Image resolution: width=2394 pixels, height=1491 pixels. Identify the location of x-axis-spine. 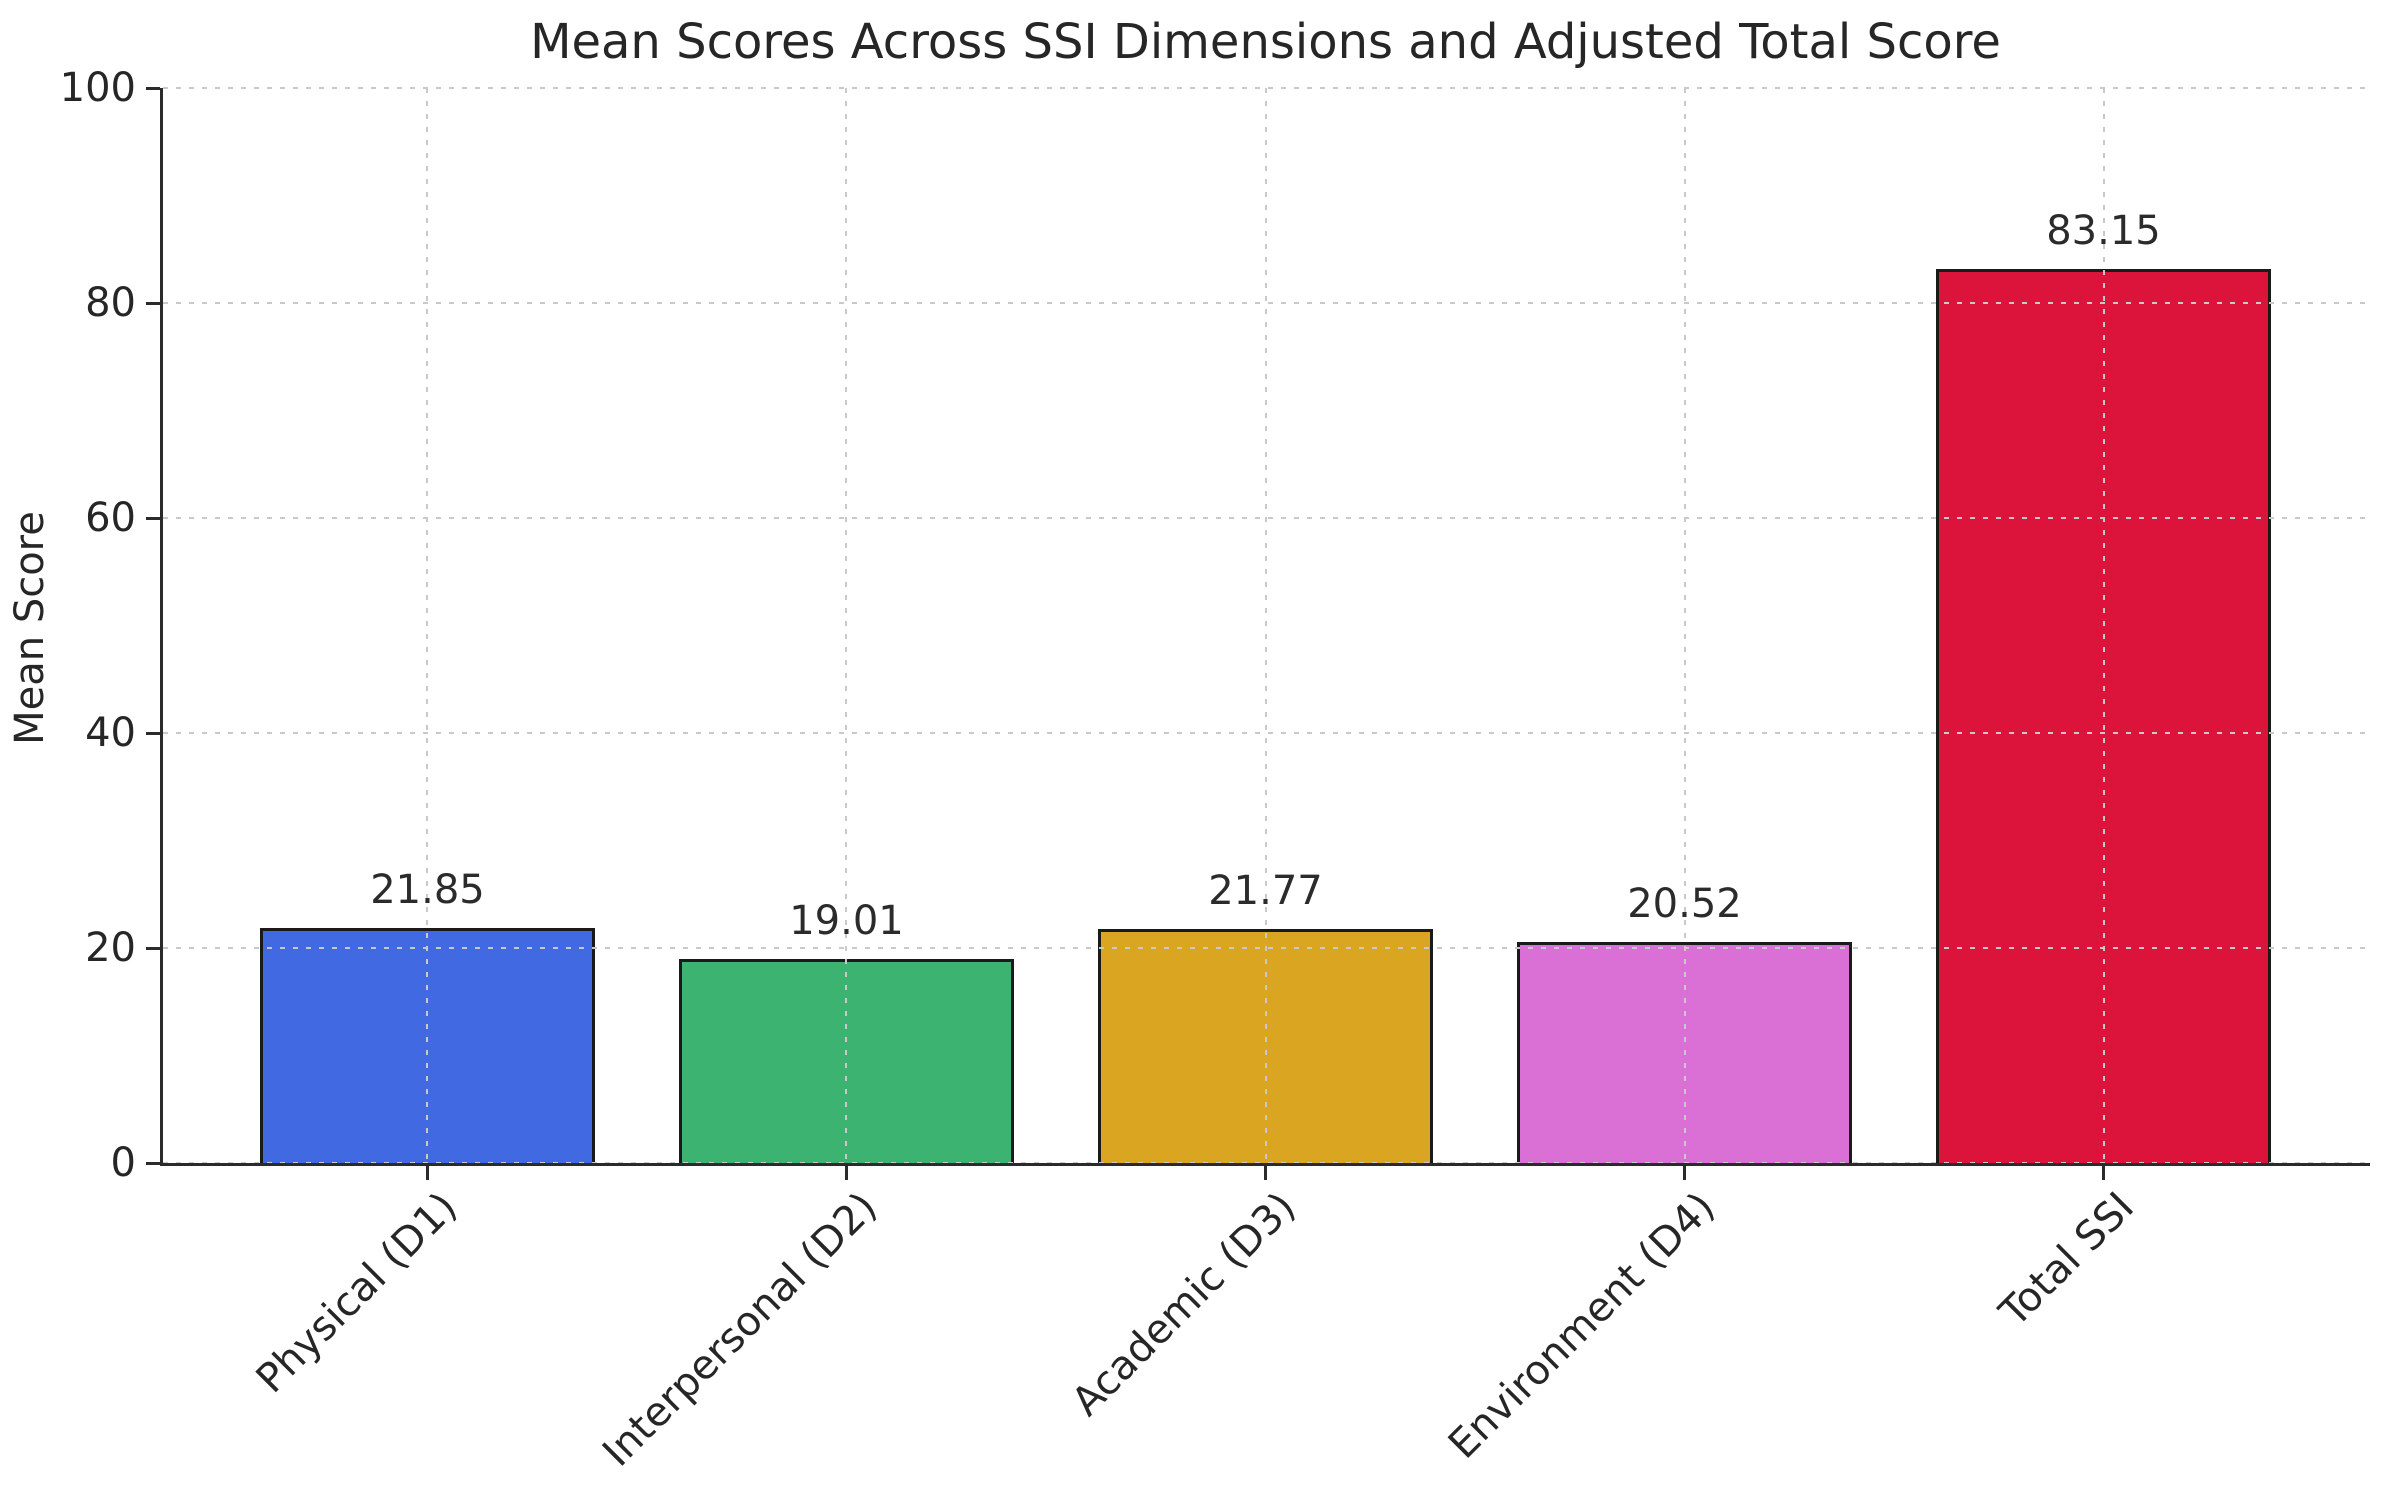
(1265, 1164).